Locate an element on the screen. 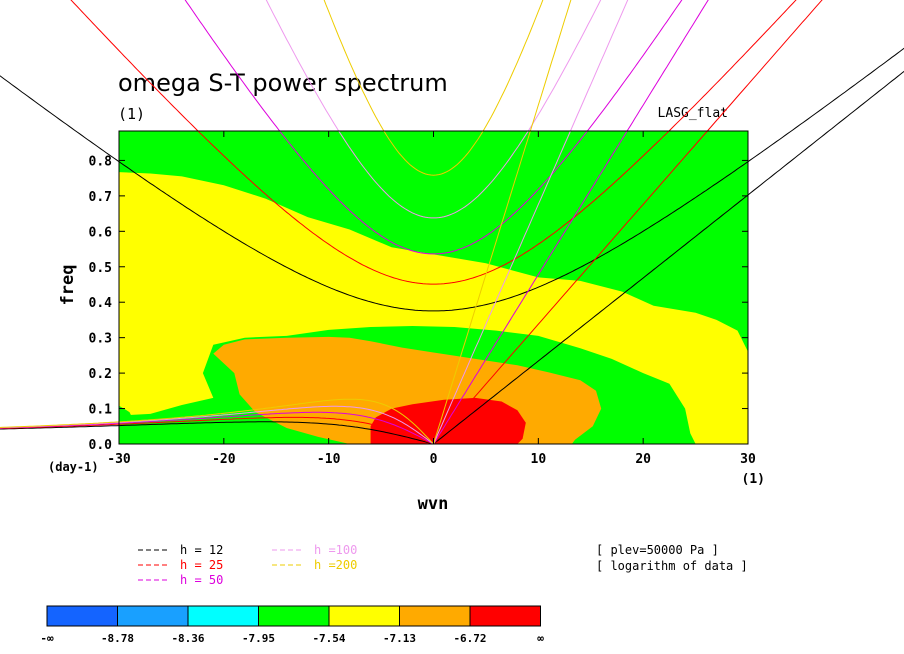 The width and height of the screenshot is (904, 654). colorbar-label: ∞ is located at coordinates (540, 638).